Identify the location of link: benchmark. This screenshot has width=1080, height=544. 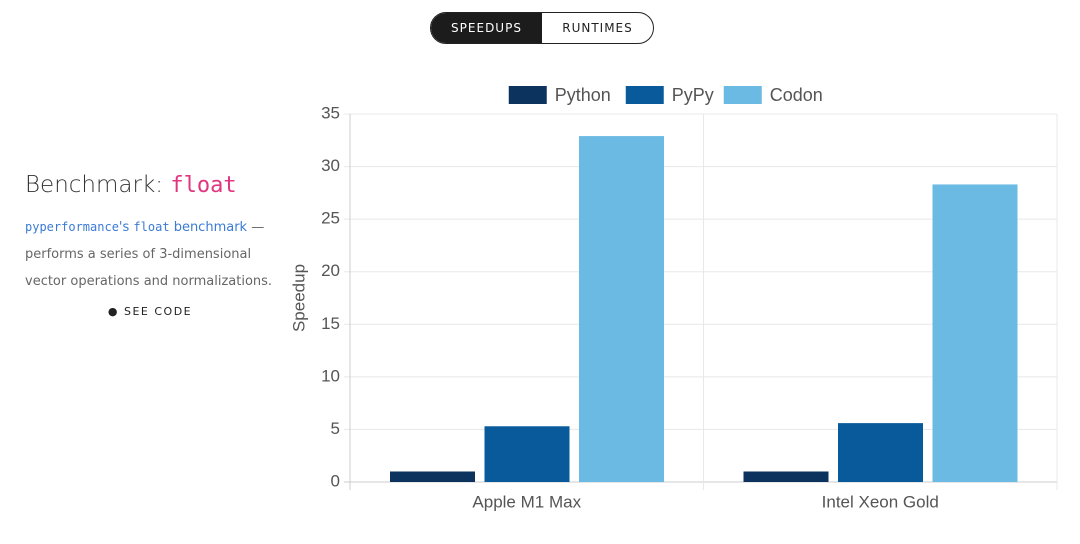
(210, 227).